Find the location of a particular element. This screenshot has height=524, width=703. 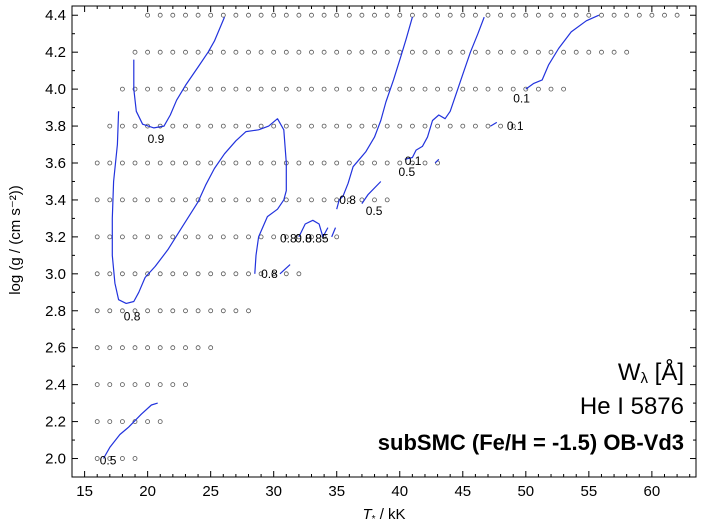

legend-line-1-unit: [Å] is located at coordinates (666, 372).